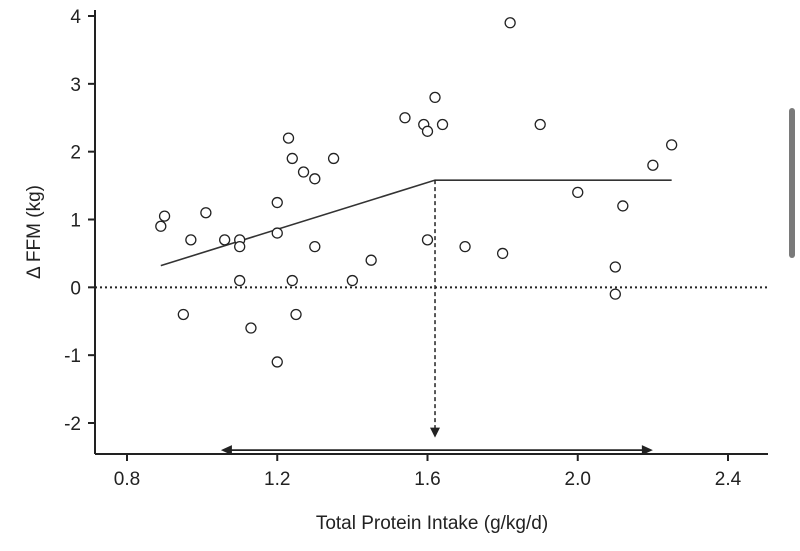  I want to click on x-tick-label: 2.4, so click(728, 479).